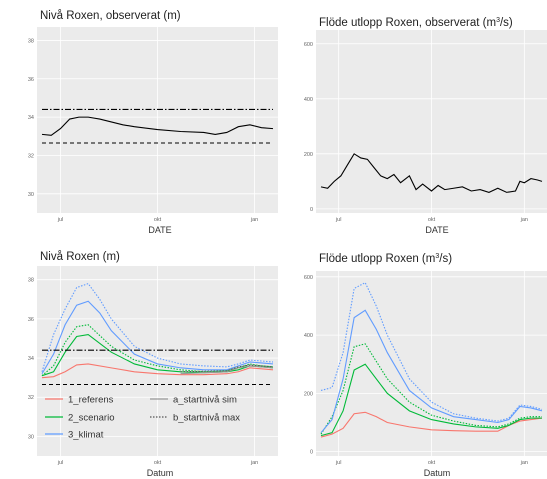  What do you see at coordinates (86, 435) in the screenshot?
I see `legend-label: 3_klimat` at bounding box center [86, 435].